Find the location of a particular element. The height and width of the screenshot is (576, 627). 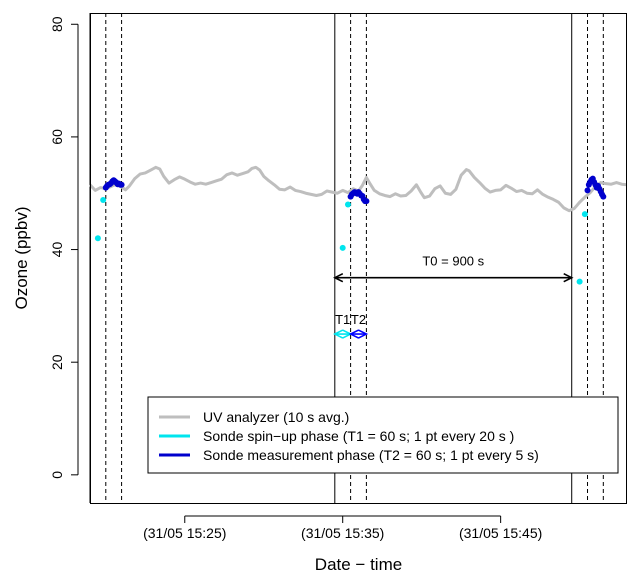

x-tick-label: (31/05 15:45) is located at coordinates (500, 533).